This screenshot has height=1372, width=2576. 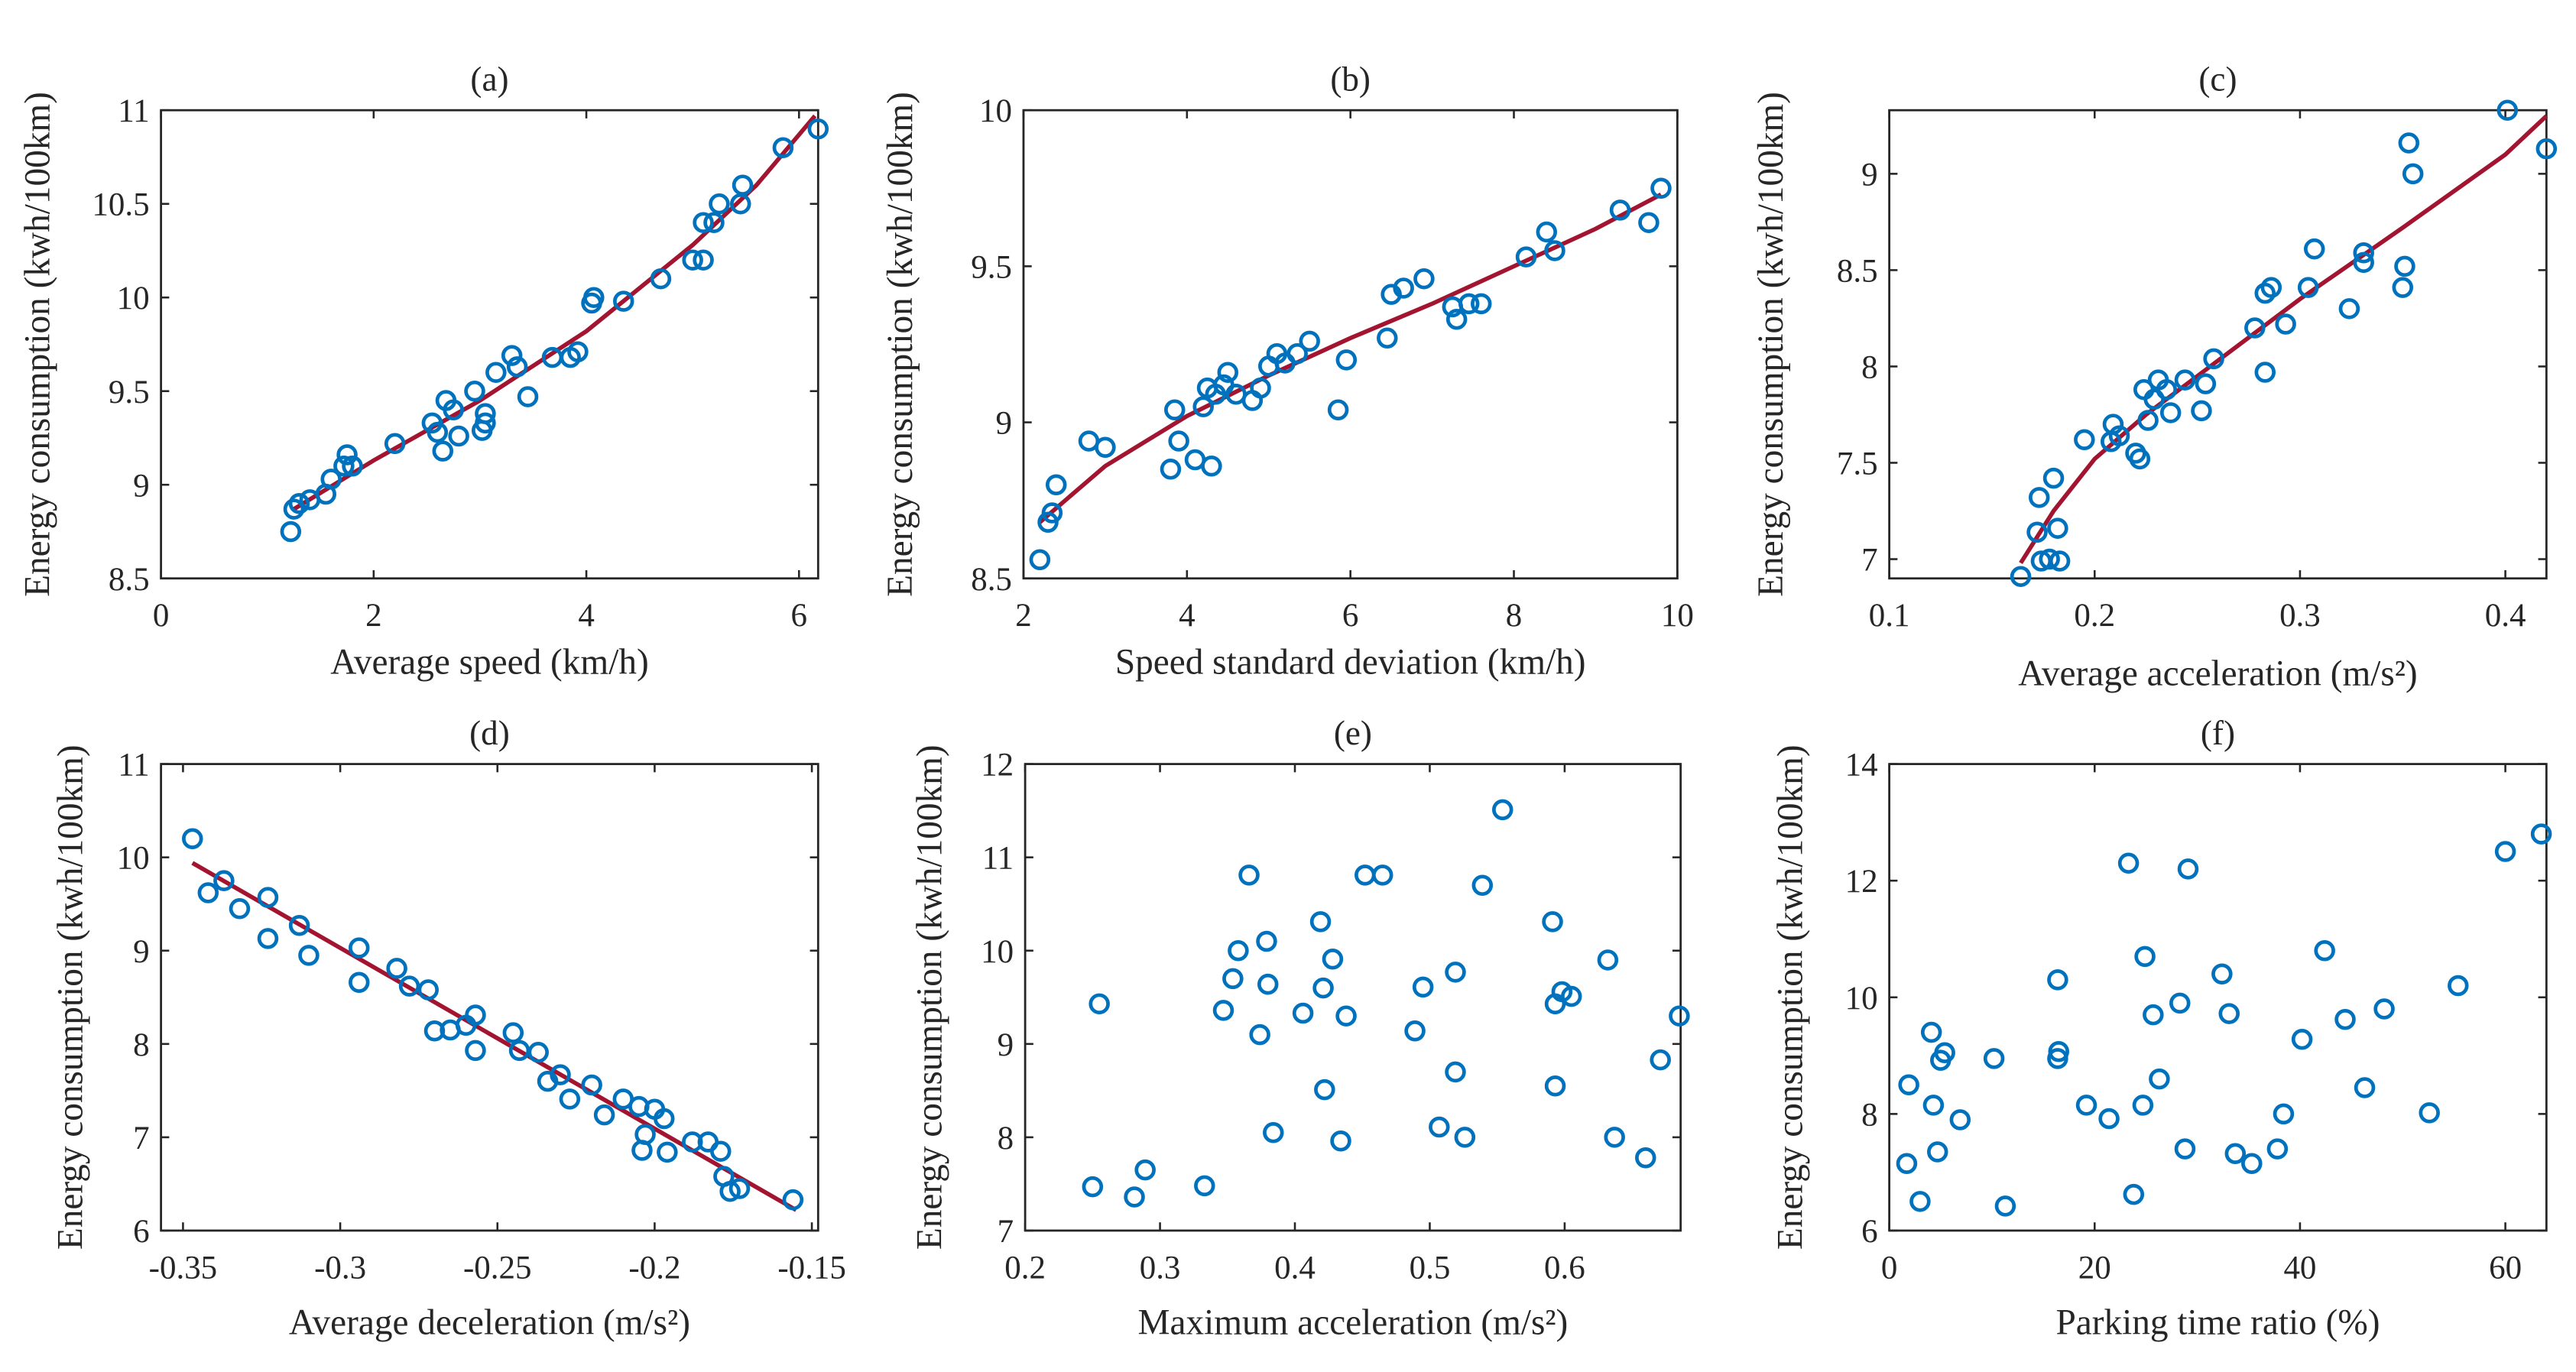 What do you see at coordinates (1350, 79) in the screenshot?
I see `panel-title: (b)` at bounding box center [1350, 79].